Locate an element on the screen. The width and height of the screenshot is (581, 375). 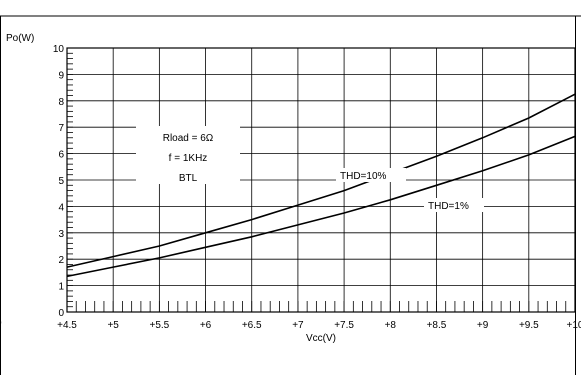
x-tick-label: +9 is located at coordinates (483, 325).